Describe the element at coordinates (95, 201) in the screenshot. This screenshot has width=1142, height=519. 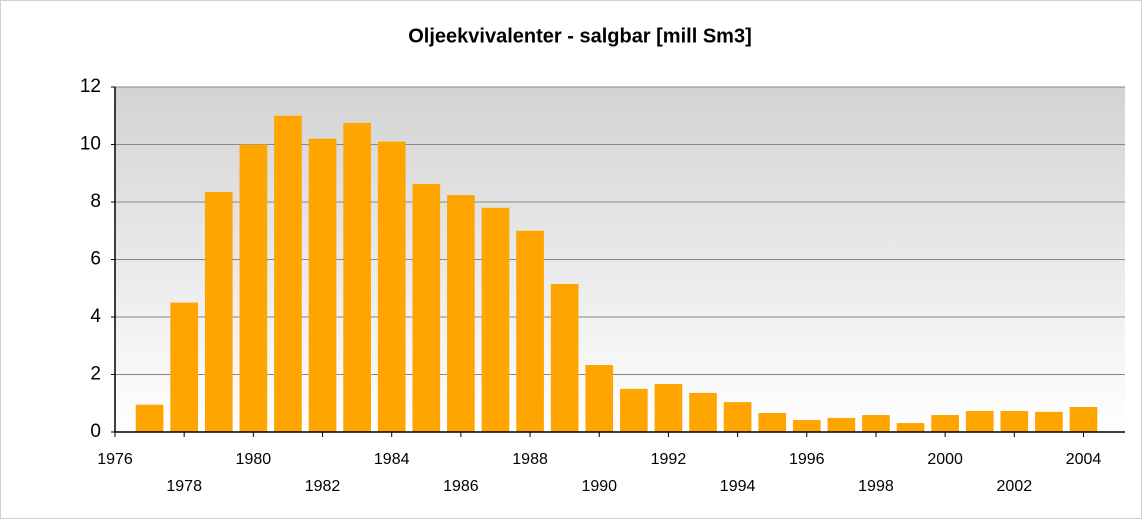
I see `y-tick-label: 8` at that location.